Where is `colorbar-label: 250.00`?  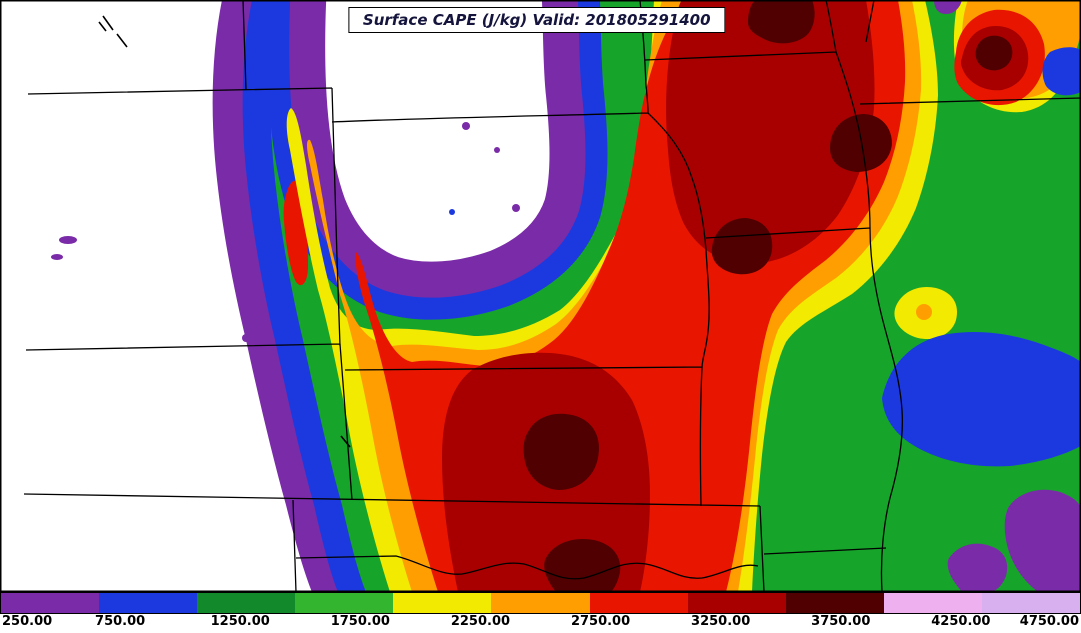 colorbar-label: 250.00 is located at coordinates (27, 621).